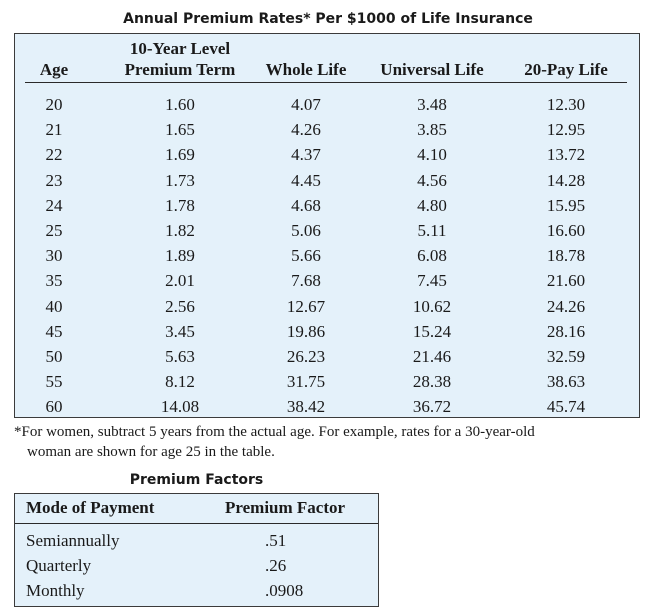 The height and width of the screenshot is (614, 650). Describe the element at coordinates (306, 407) in the screenshot. I see `cell-whole-life: 38.42` at that location.